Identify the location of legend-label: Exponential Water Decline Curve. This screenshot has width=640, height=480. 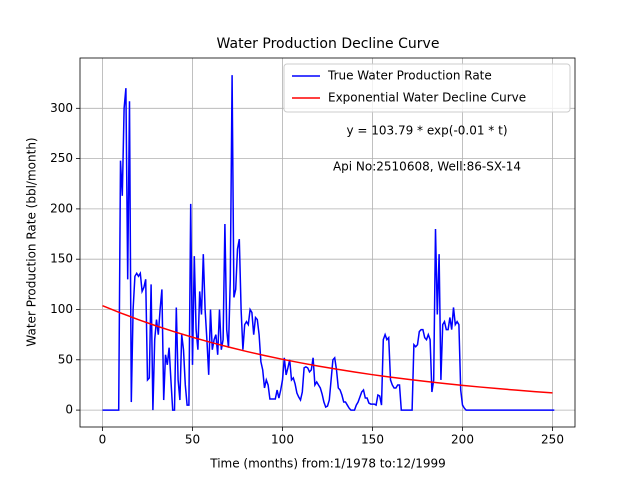
(427, 98).